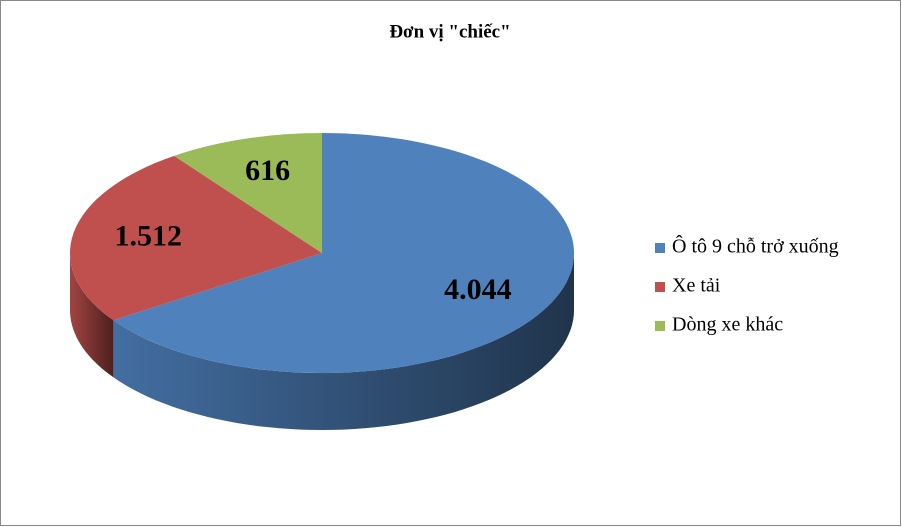  What do you see at coordinates (755, 246) in the screenshot?
I see `legend-label: Ô tô 9 chỗ trở xuống` at bounding box center [755, 246].